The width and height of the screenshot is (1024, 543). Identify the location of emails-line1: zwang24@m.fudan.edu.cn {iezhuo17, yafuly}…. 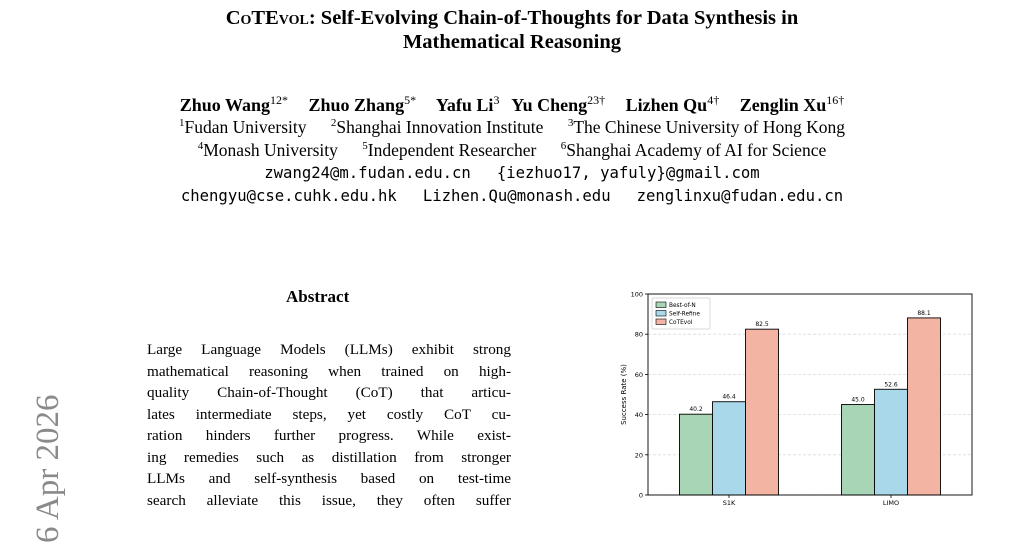
(512, 173).